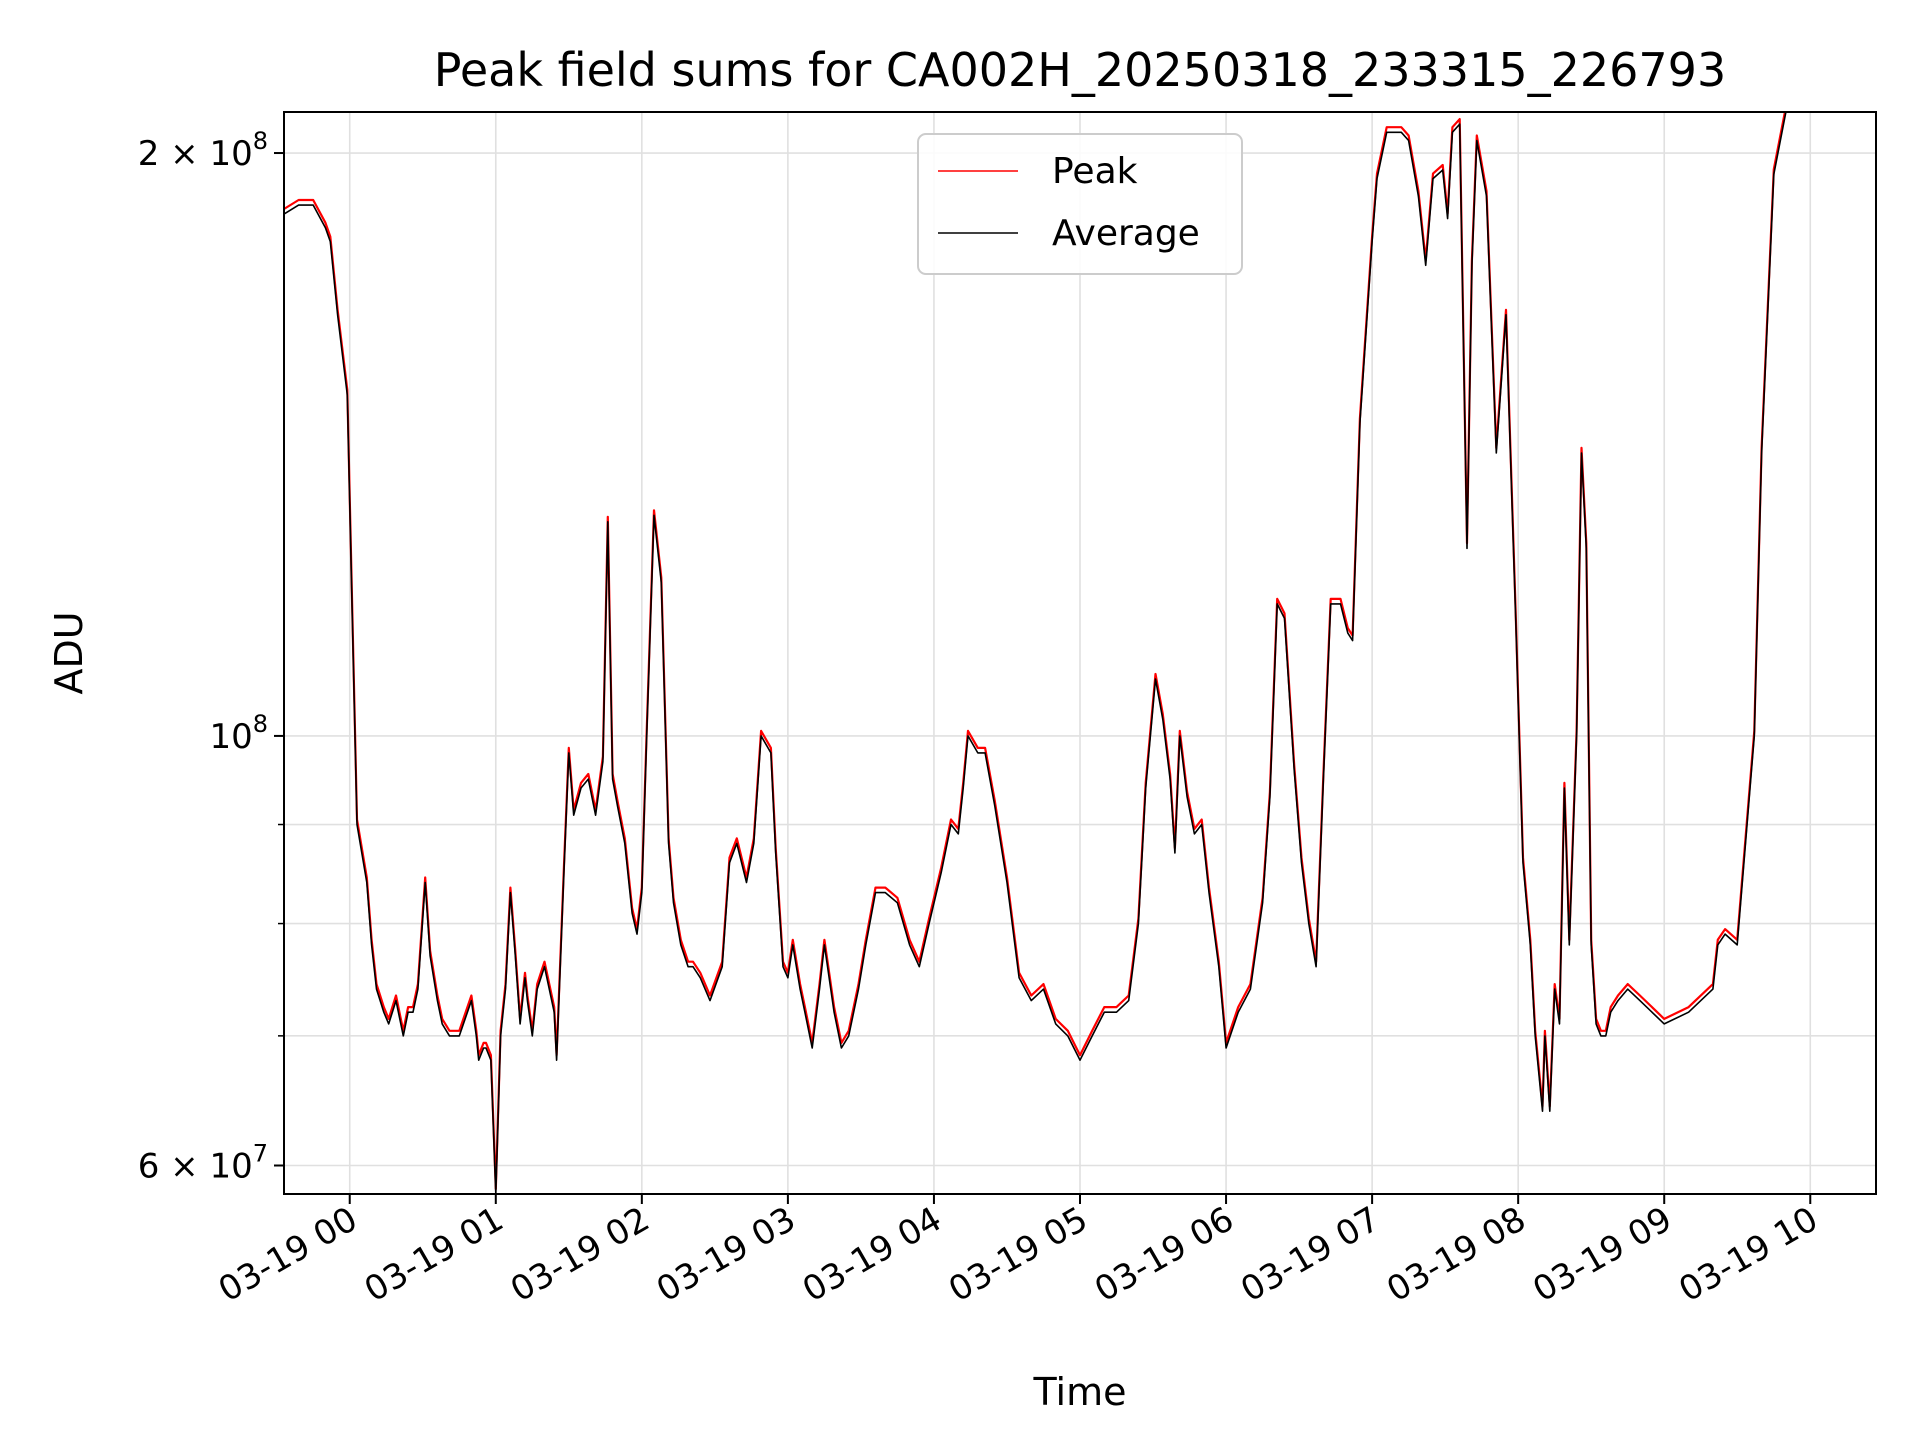  Describe the element at coordinates (203, 1162) in the screenshot. I see `y-tick-label: 6 × 107` at that location.